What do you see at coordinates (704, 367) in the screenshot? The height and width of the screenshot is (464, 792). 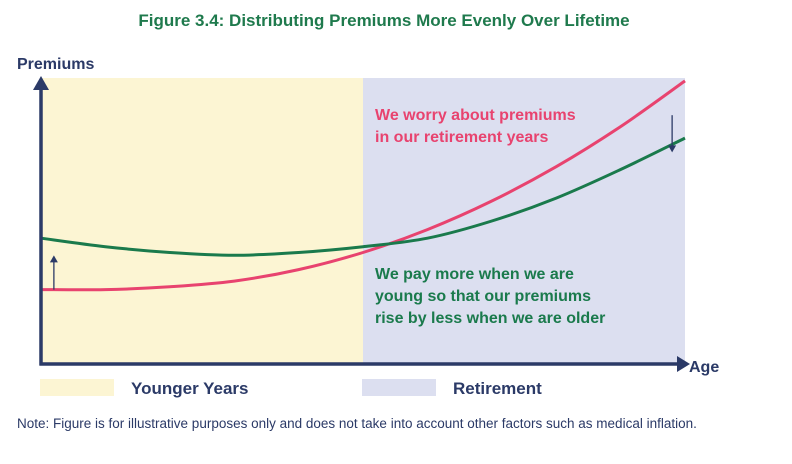 I see `x-axis-label: Age` at bounding box center [704, 367].